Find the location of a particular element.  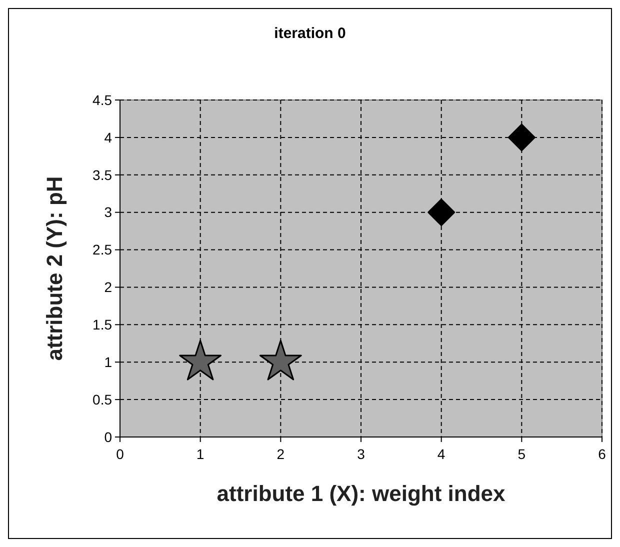

y-tick-label: 2.5 is located at coordinates (102, 250).